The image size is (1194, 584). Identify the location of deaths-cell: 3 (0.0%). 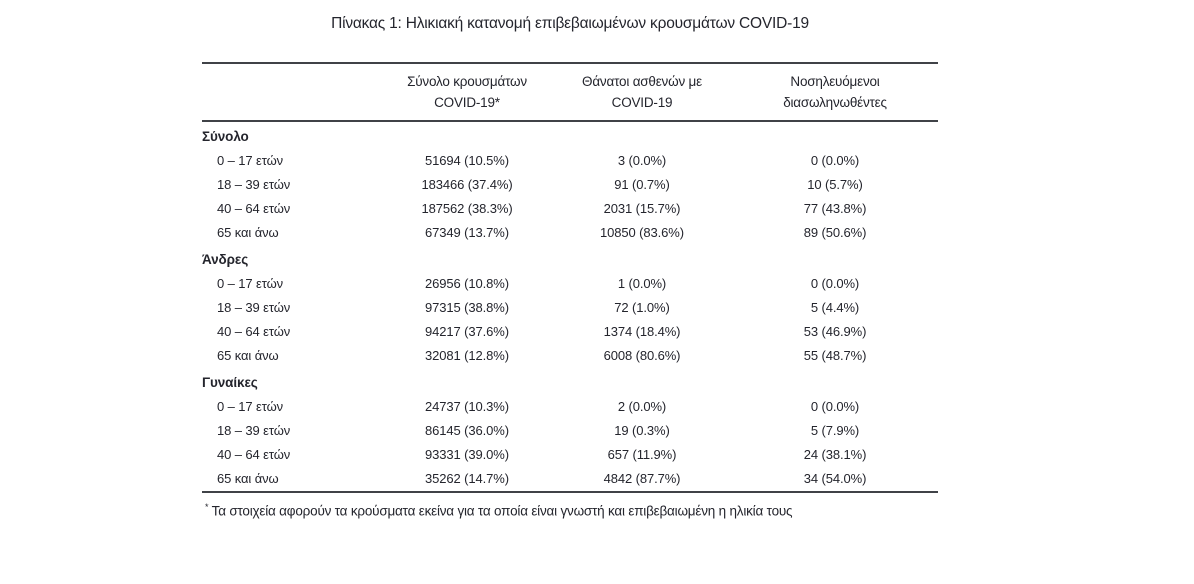
(642, 160).